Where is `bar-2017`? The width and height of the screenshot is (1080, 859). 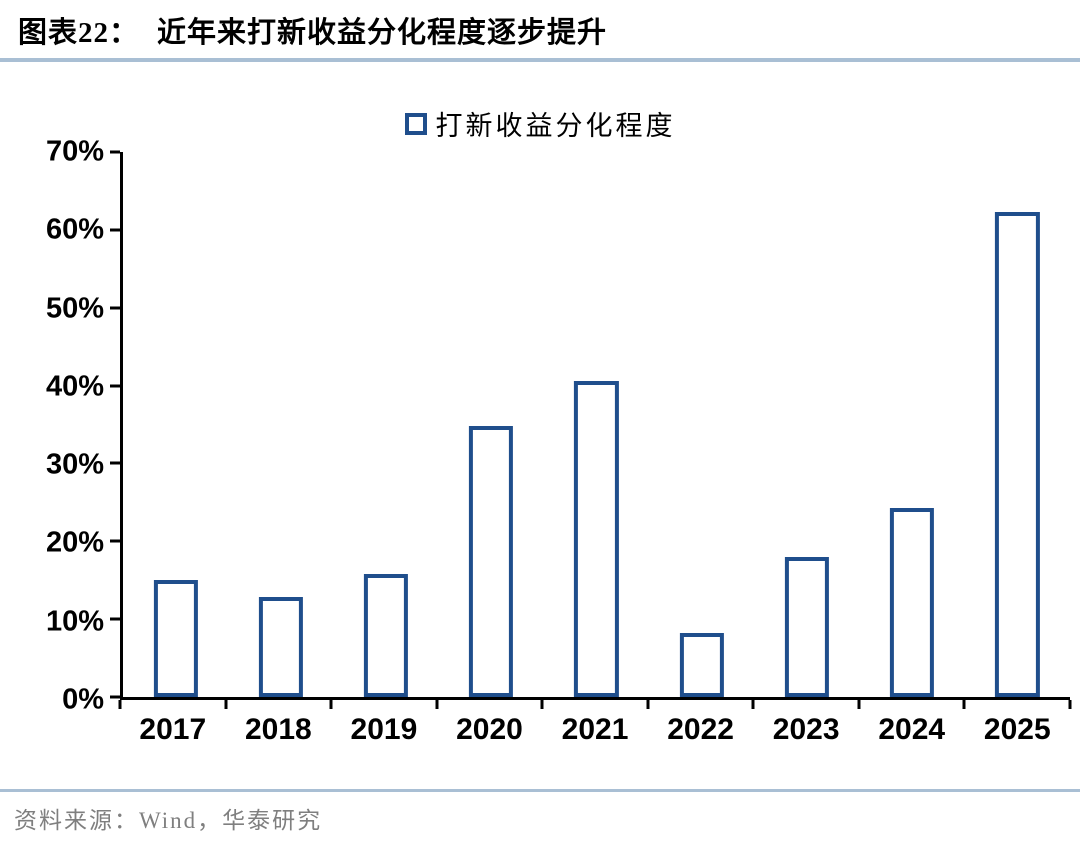 bar-2017 is located at coordinates (175, 638).